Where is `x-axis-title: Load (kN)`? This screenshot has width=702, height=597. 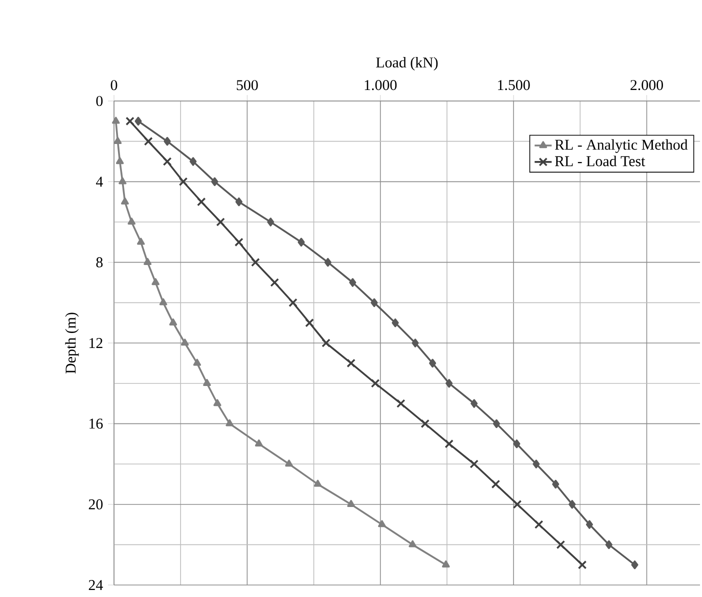 x-axis-title: Load (kN) is located at coordinates (407, 63).